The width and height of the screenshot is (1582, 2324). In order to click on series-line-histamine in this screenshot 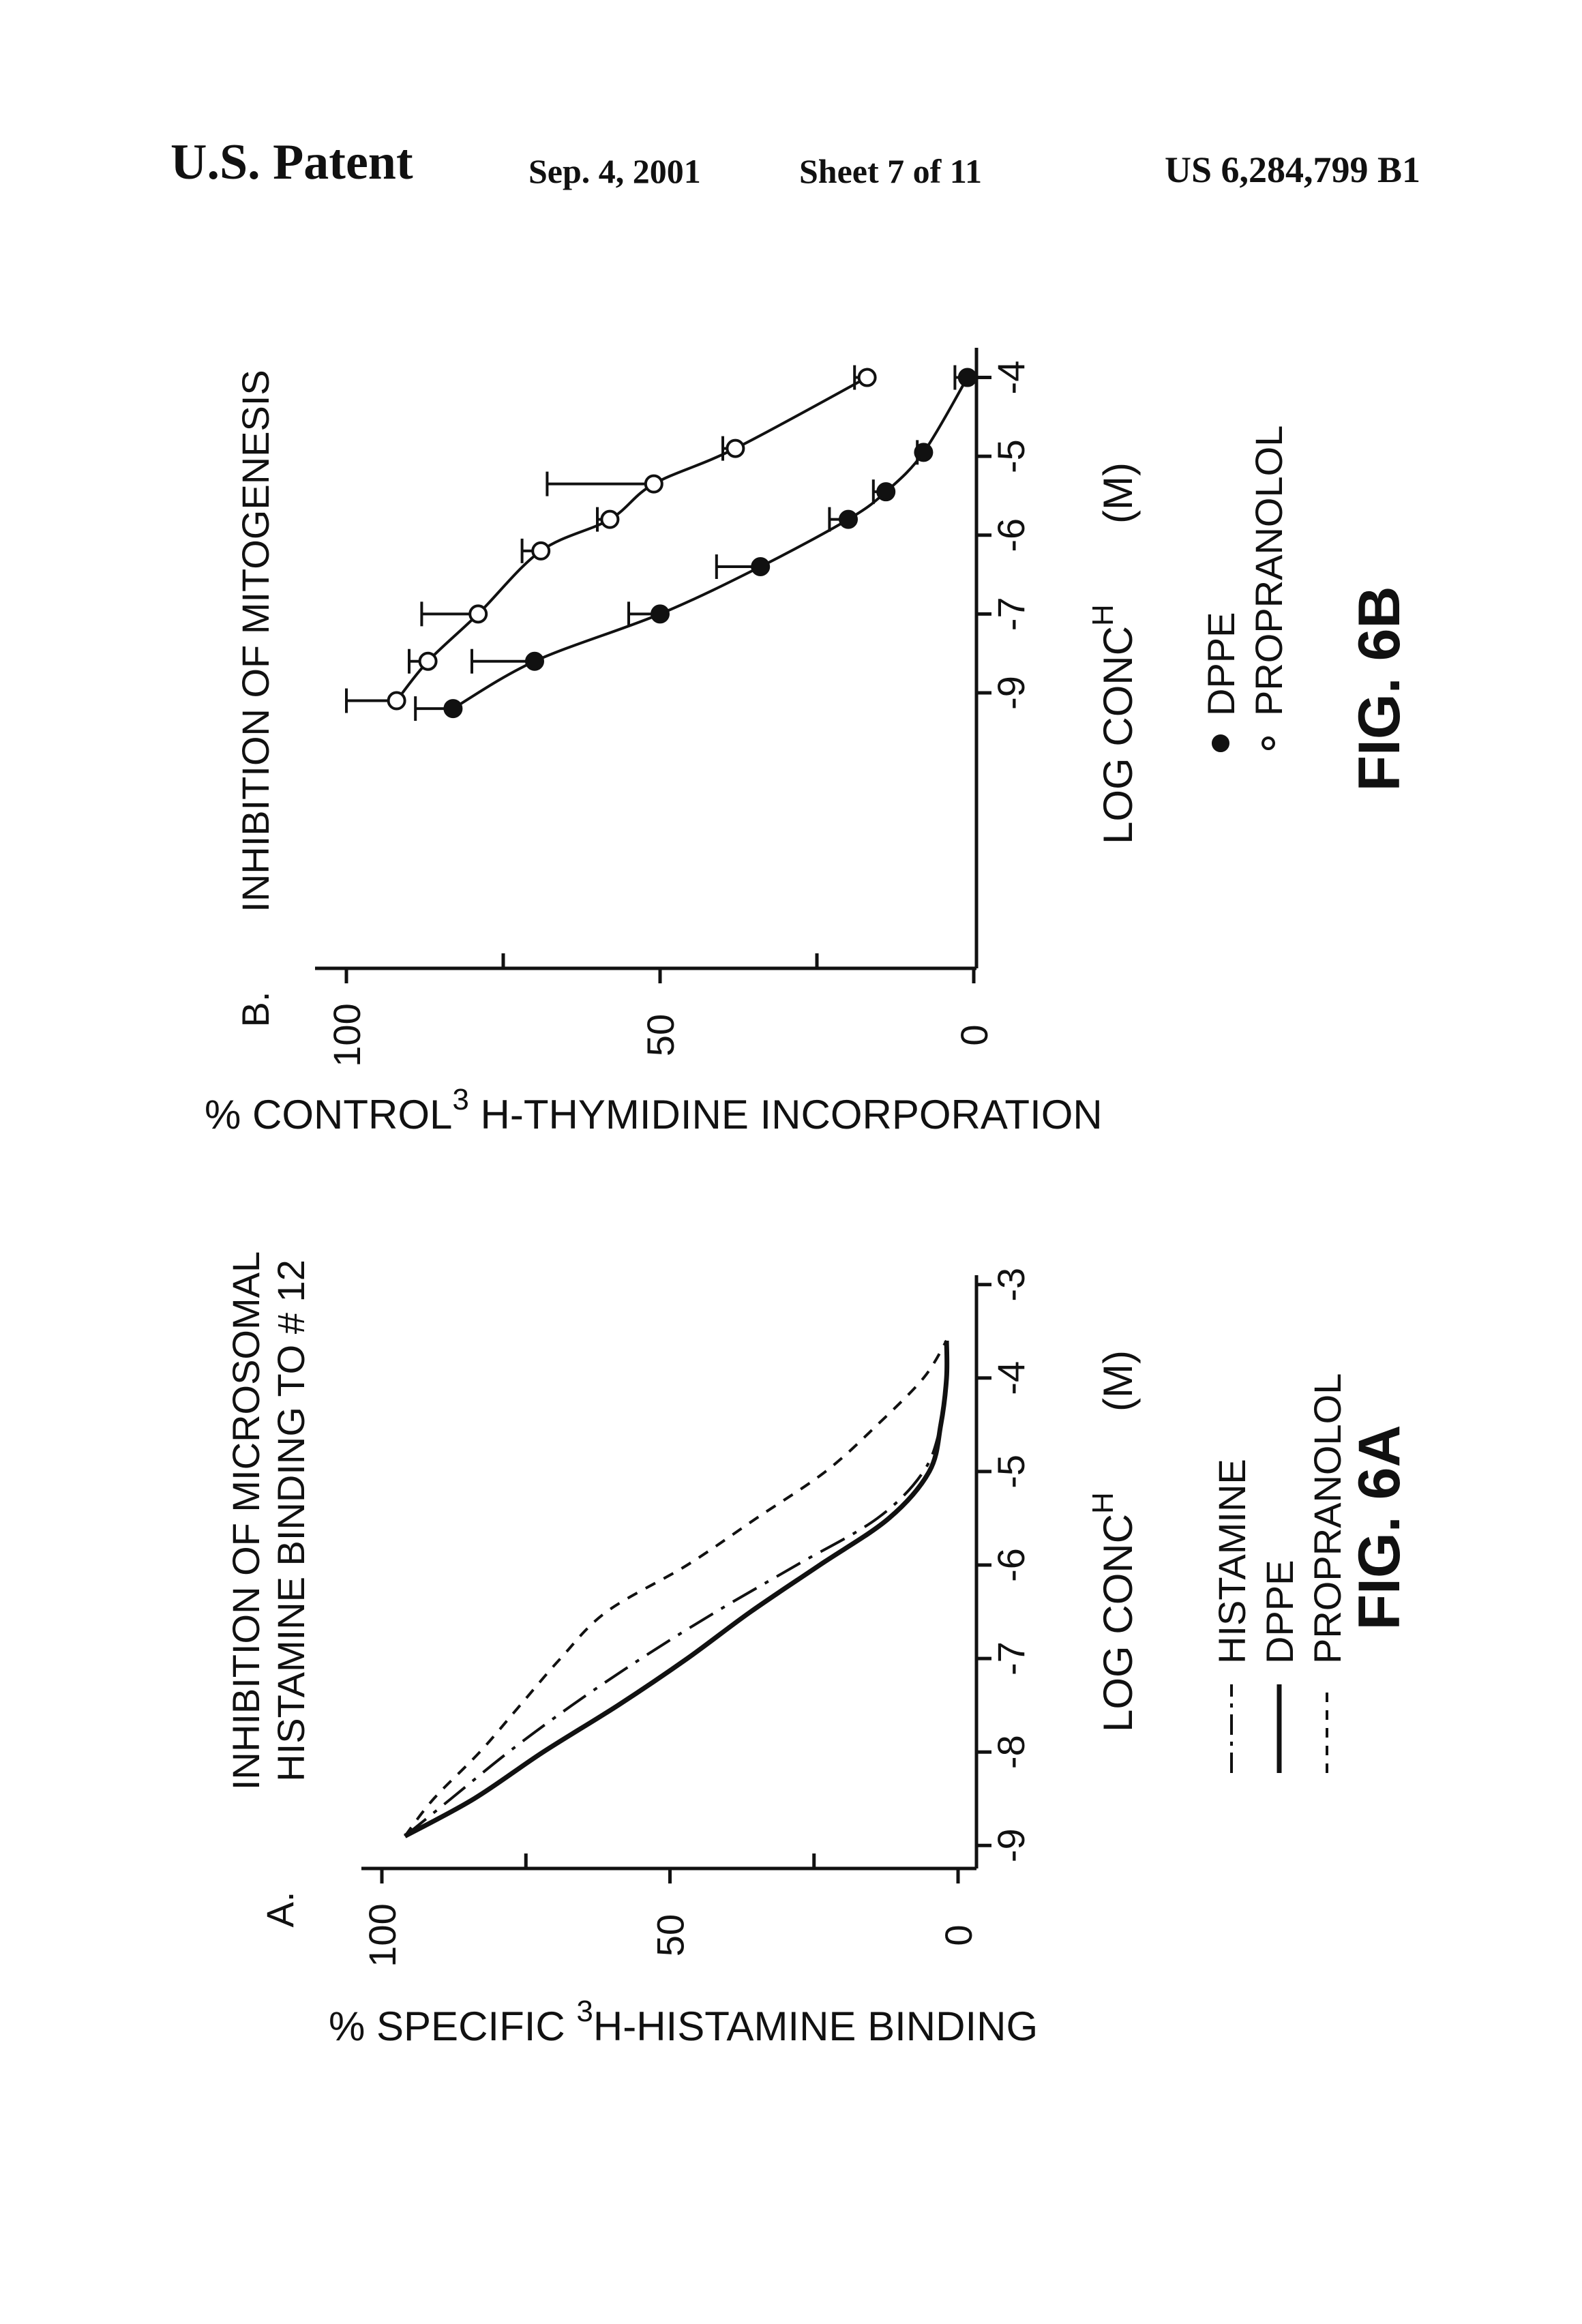, I will do `click(676, 1588)`.